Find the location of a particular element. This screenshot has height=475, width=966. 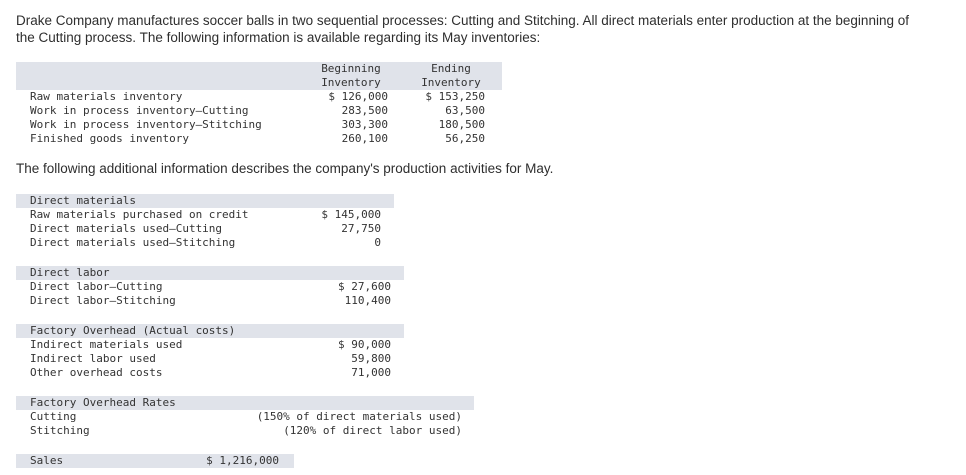

direct-materials-band is located at coordinates (205, 201).